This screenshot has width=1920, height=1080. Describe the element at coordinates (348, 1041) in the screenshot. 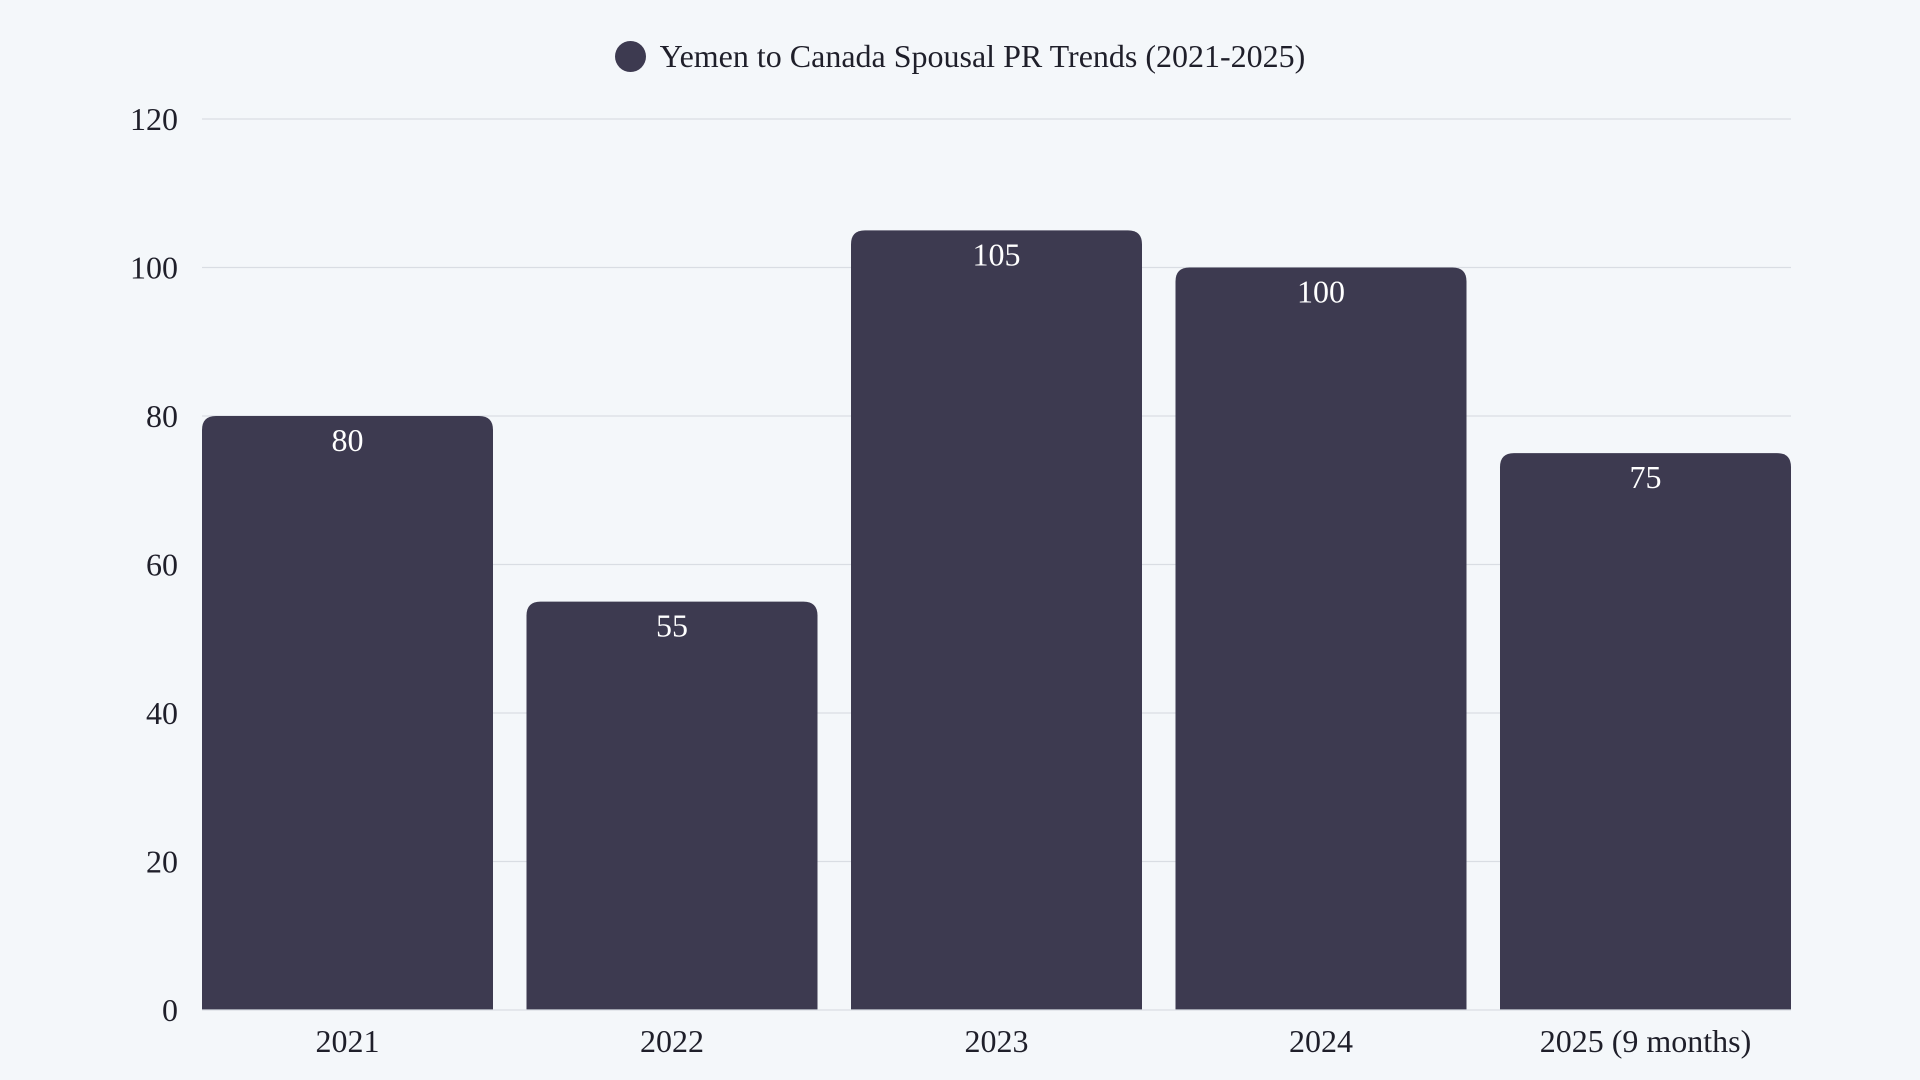

I see `x-tick-label: 2021` at that location.